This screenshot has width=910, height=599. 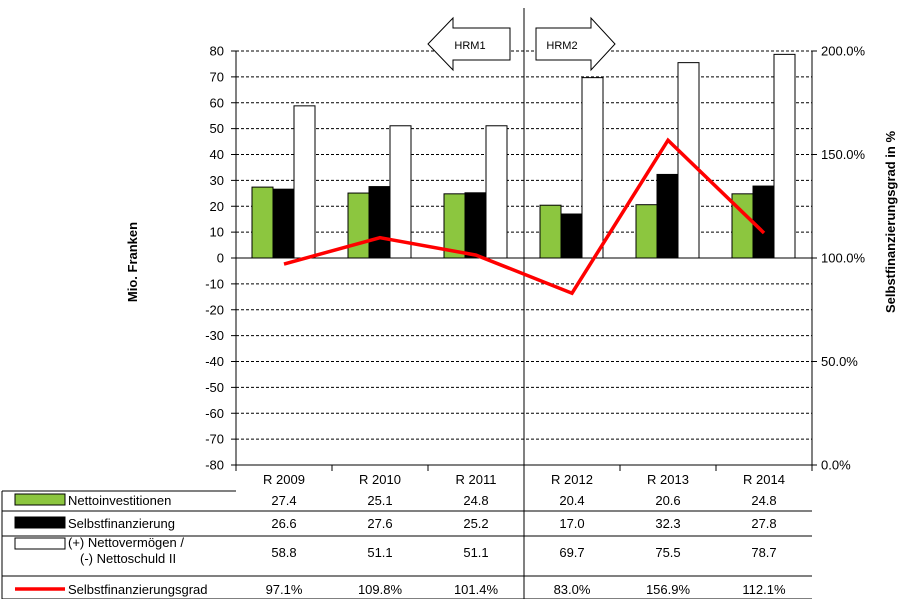 What do you see at coordinates (668, 589) in the screenshot?
I see `table-value: 156.9%` at bounding box center [668, 589].